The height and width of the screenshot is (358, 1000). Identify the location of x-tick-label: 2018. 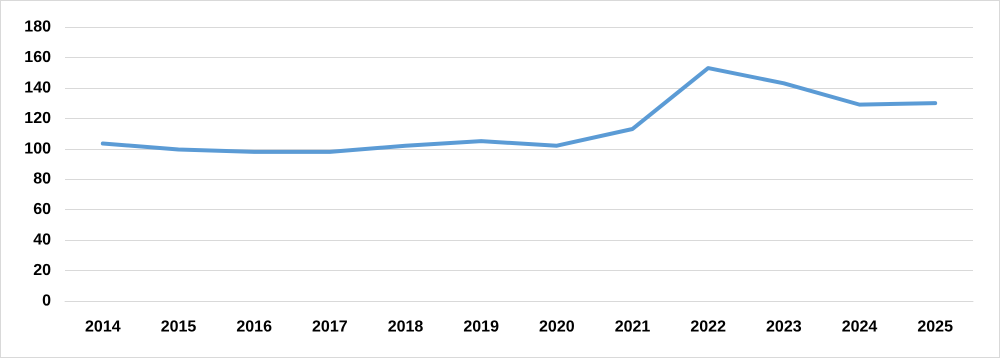
(406, 327).